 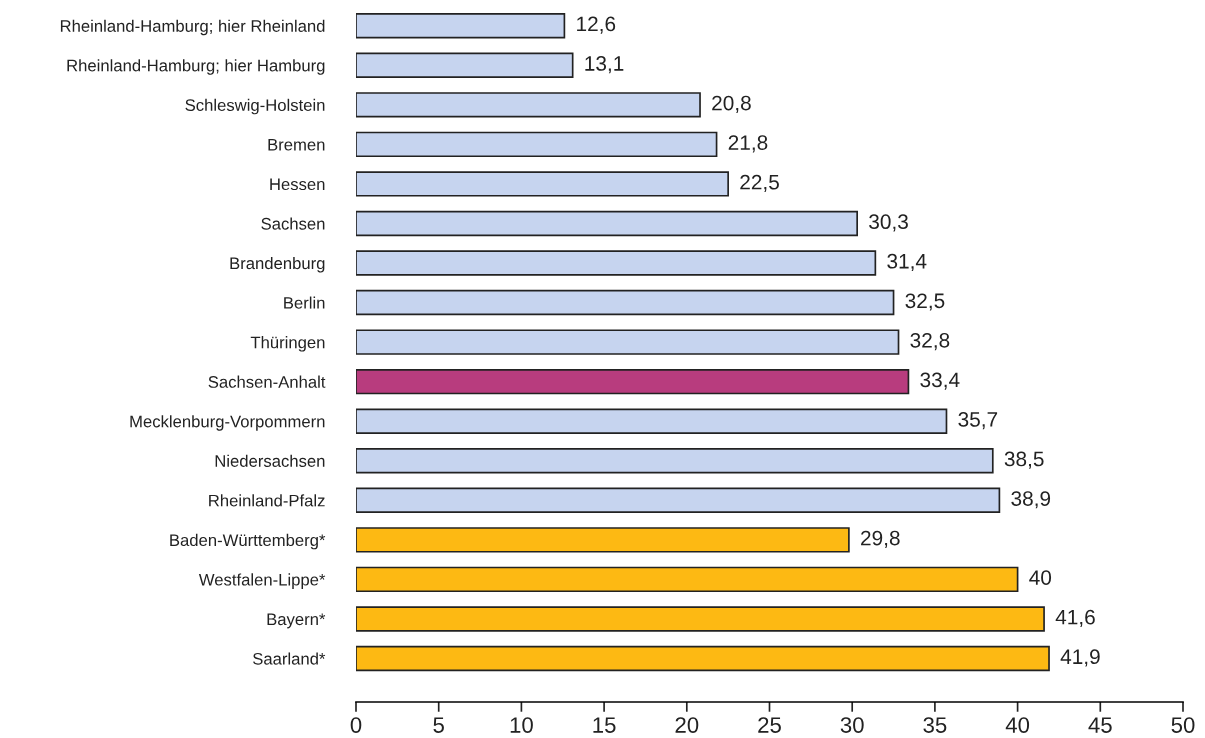 What do you see at coordinates (438, 725) in the screenshot?
I see `x-tick-label: 5` at bounding box center [438, 725].